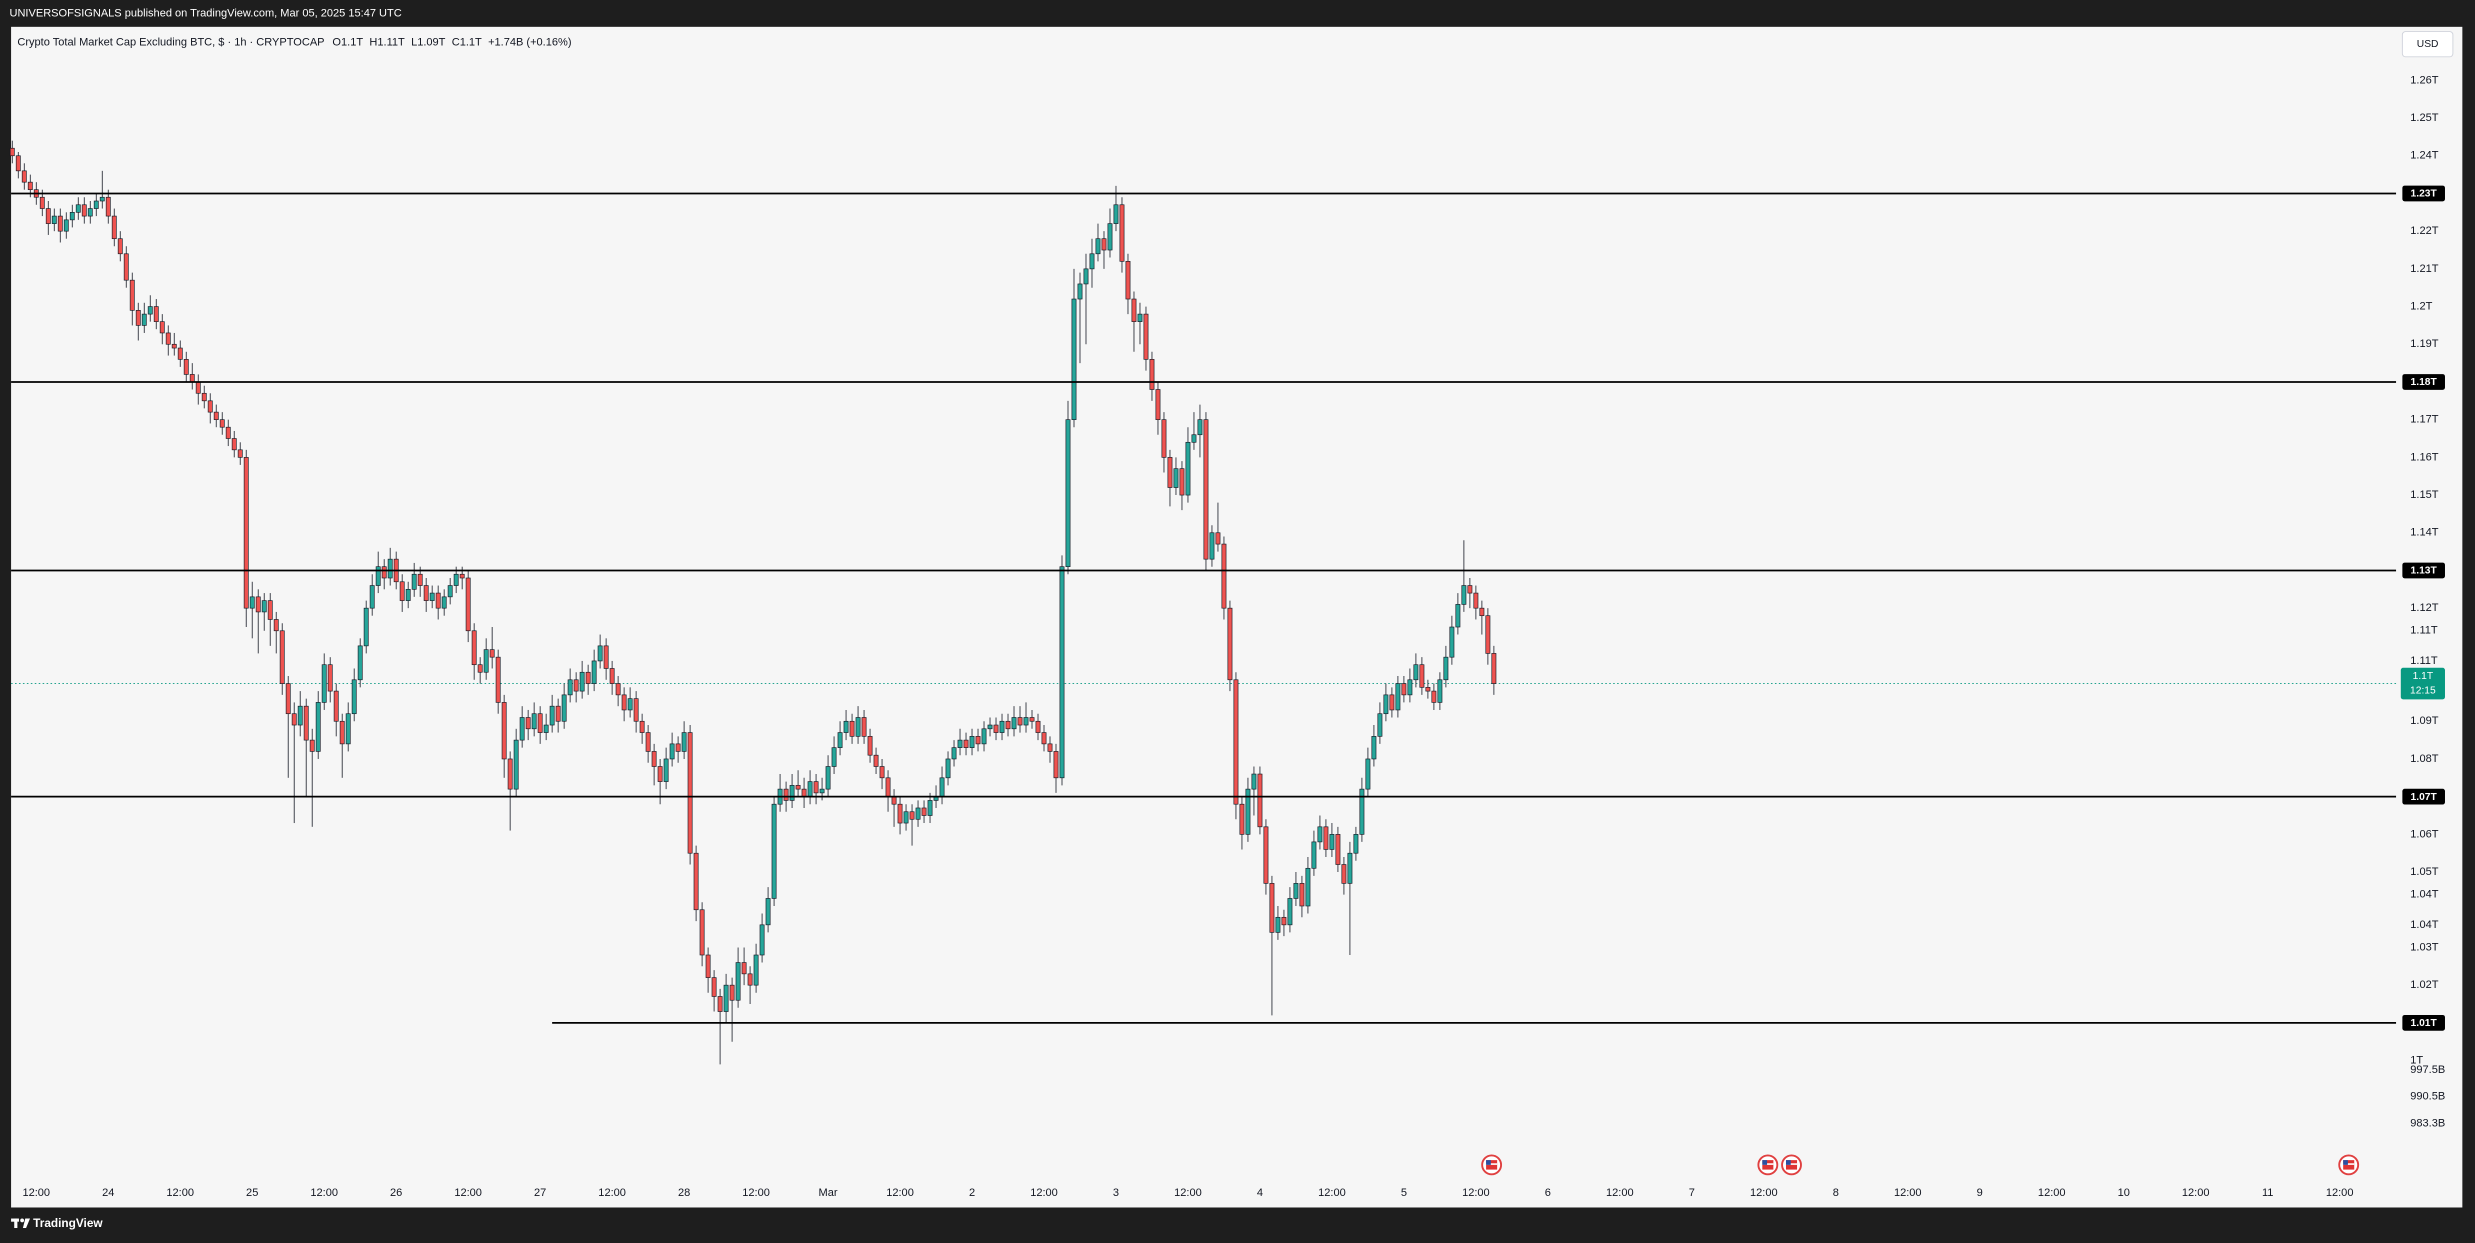 This screenshot has width=2475, height=1243. I want to click on x-tick-label: 25, so click(252, 1193).